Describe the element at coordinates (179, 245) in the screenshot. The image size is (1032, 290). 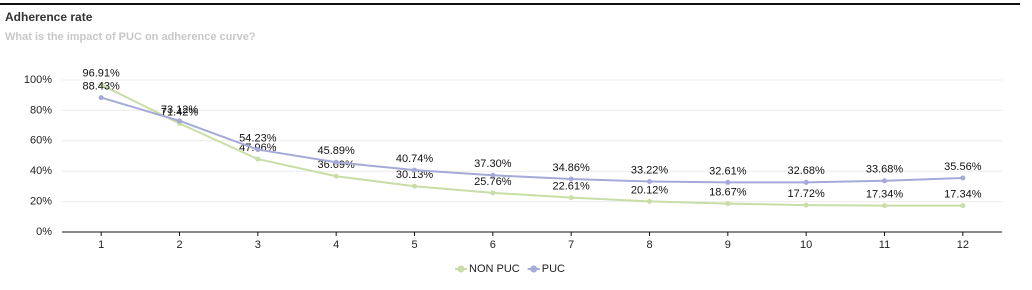
I see `x-tick-label: 2` at that location.